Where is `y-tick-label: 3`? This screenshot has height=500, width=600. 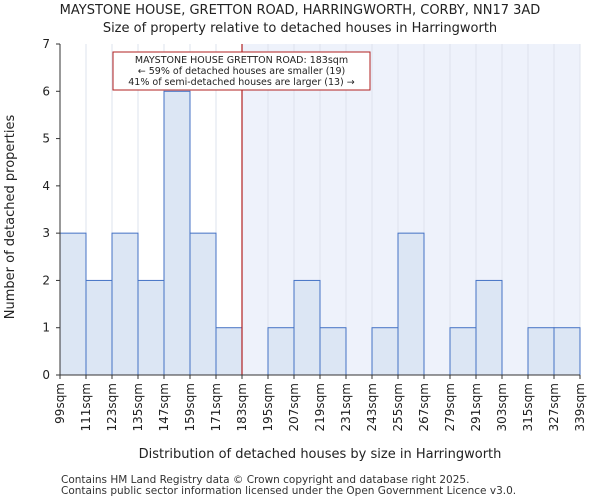 y-tick-label: 3 is located at coordinates (46, 233).